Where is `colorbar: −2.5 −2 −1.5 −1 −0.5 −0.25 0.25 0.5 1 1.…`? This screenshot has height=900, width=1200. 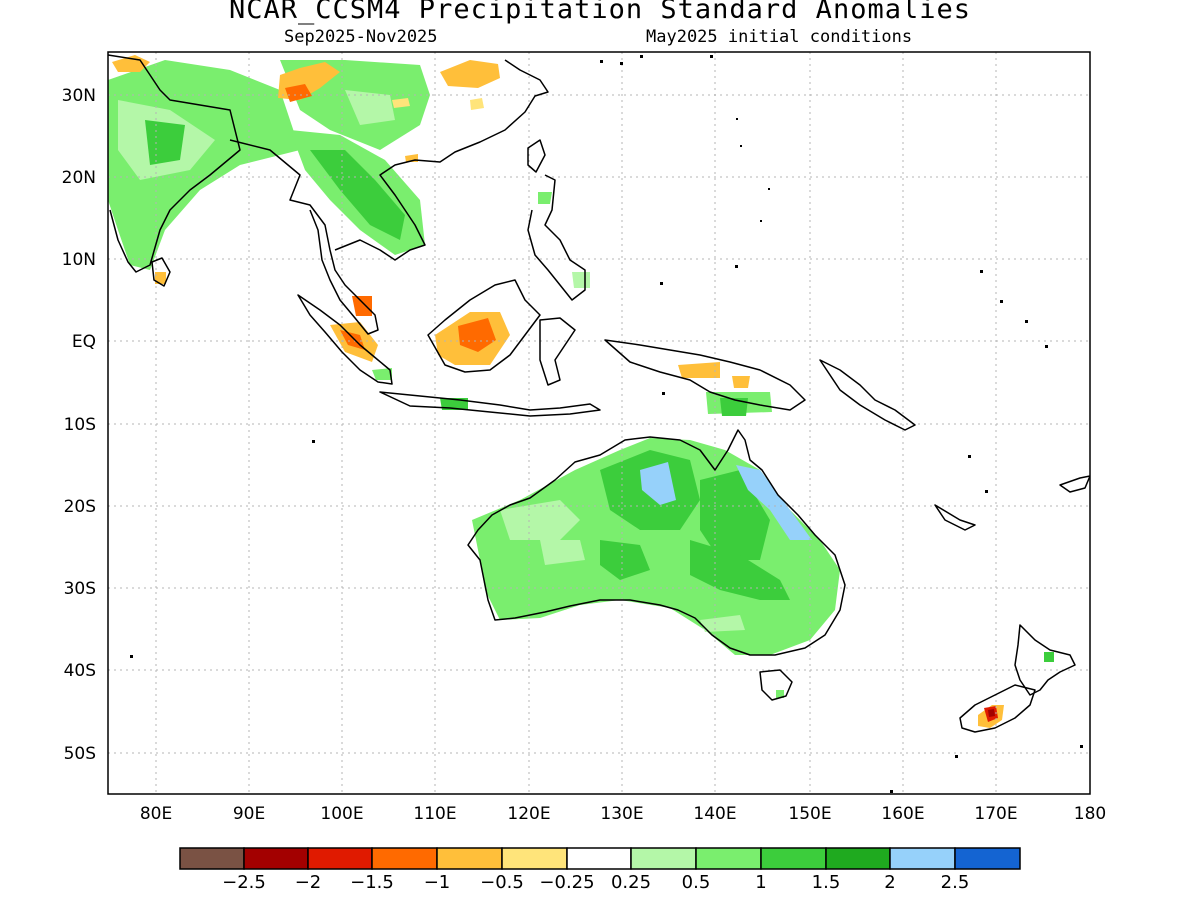
colorbar: −2.5 −2 −1.5 −1 −0.5 −0.25 0.25 0.5 1 1.… is located at coordinates (600, 870).